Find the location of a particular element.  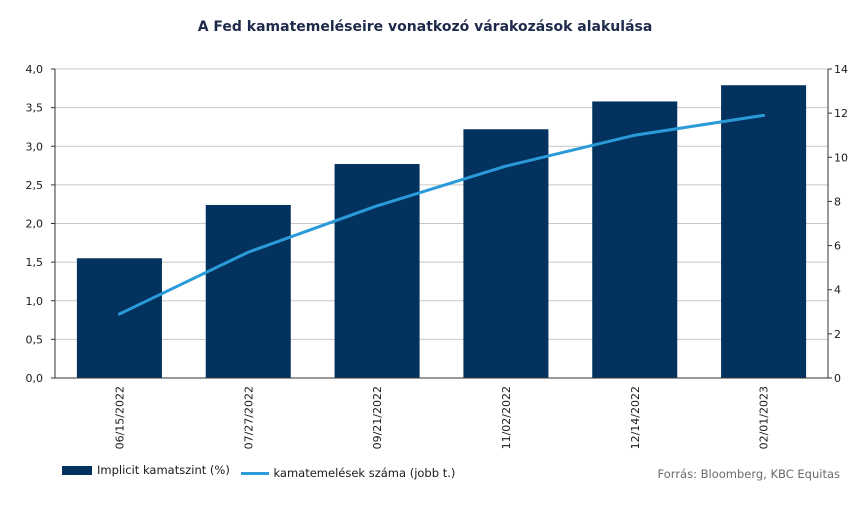

legend-bar-swatch is located at coordinates (77, 470).